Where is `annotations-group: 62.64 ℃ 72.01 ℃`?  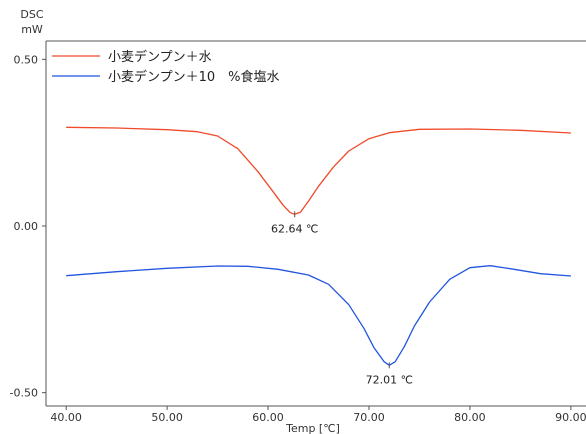
annotations-group: 62.64 ℃ 72.01 ℃ is located at coordinates (342, 298).